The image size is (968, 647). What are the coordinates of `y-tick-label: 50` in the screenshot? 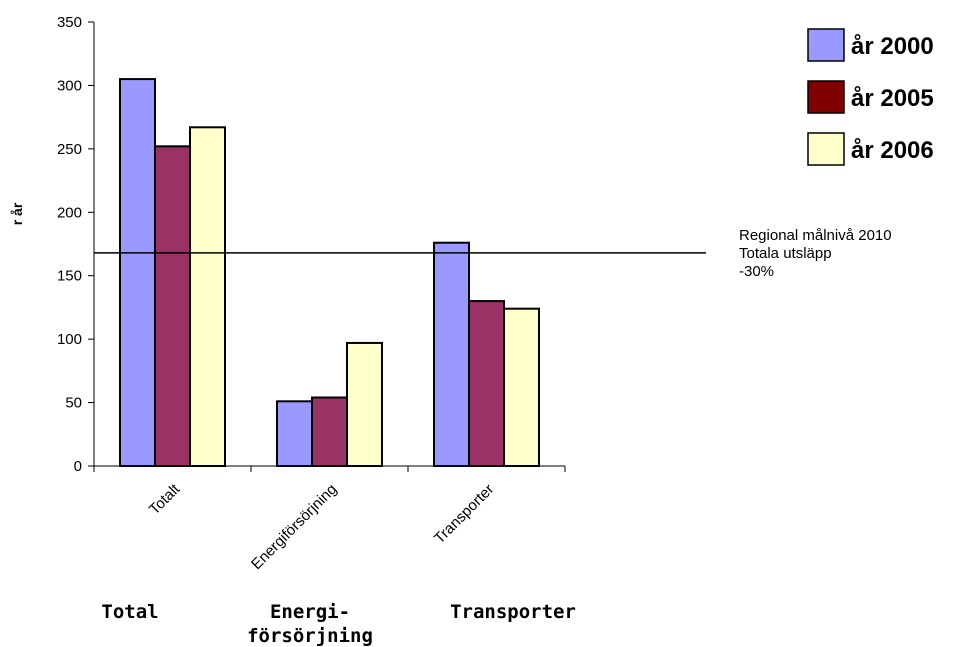 It's located at (73, 403).